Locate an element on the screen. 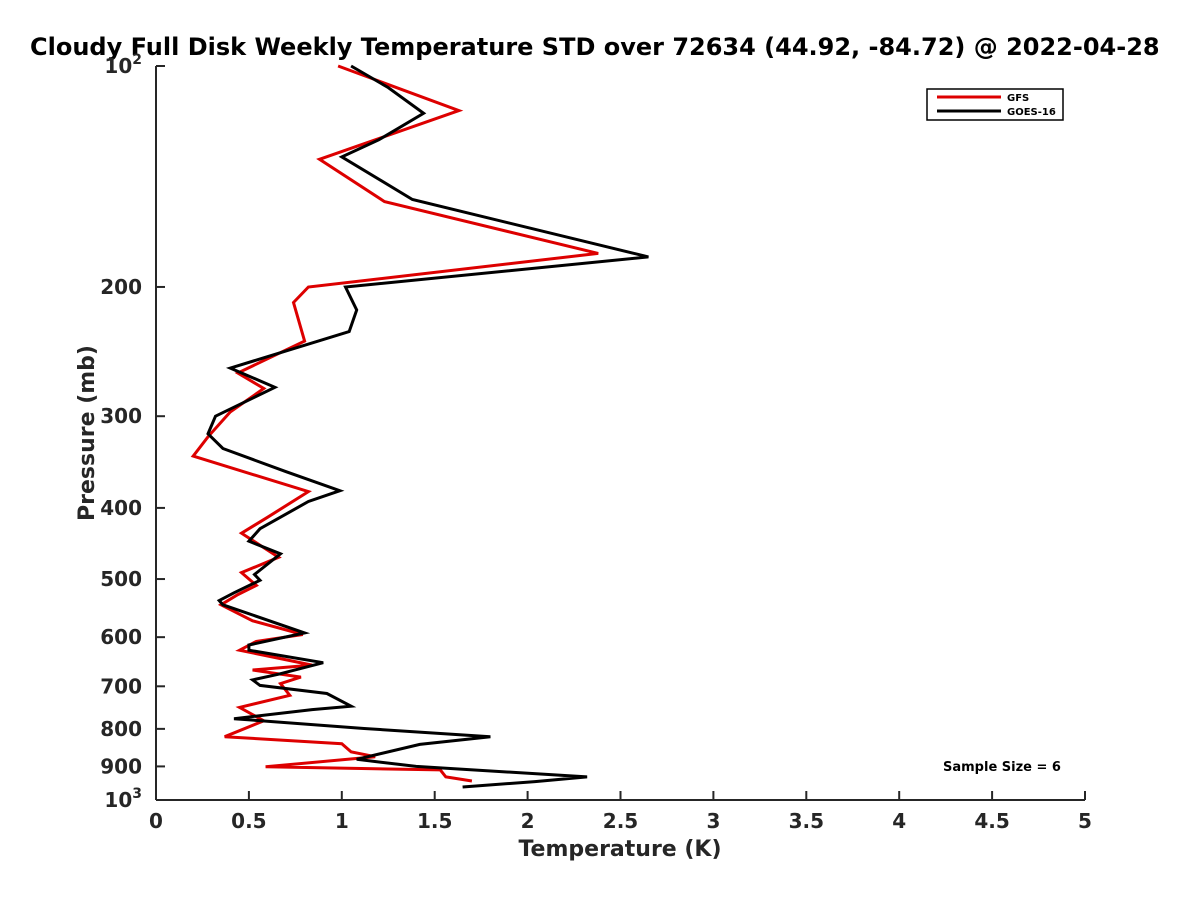  y-tick-label-exponent: 3 is located at coordinates (137, 794).